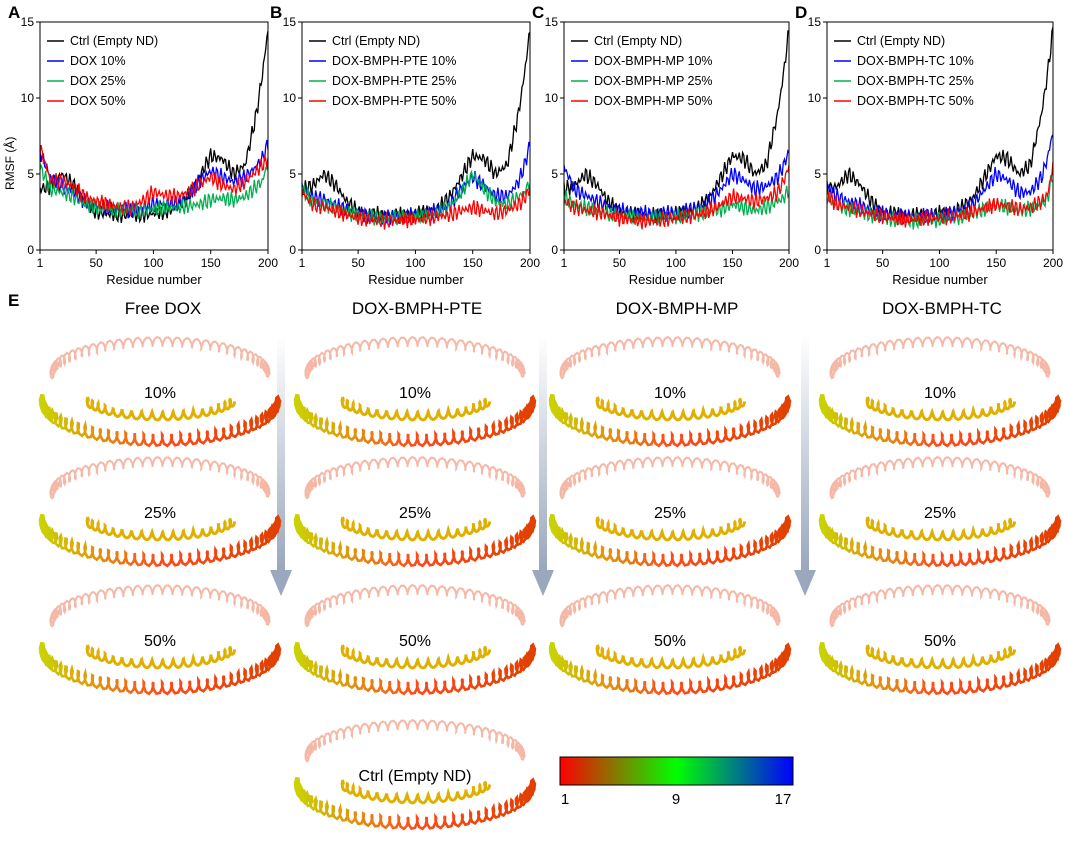 The height and width of the screenshot is (846, 1065). I want to click on legend-entry: DOX-BMPH-TC 10%, so click(915, 61).